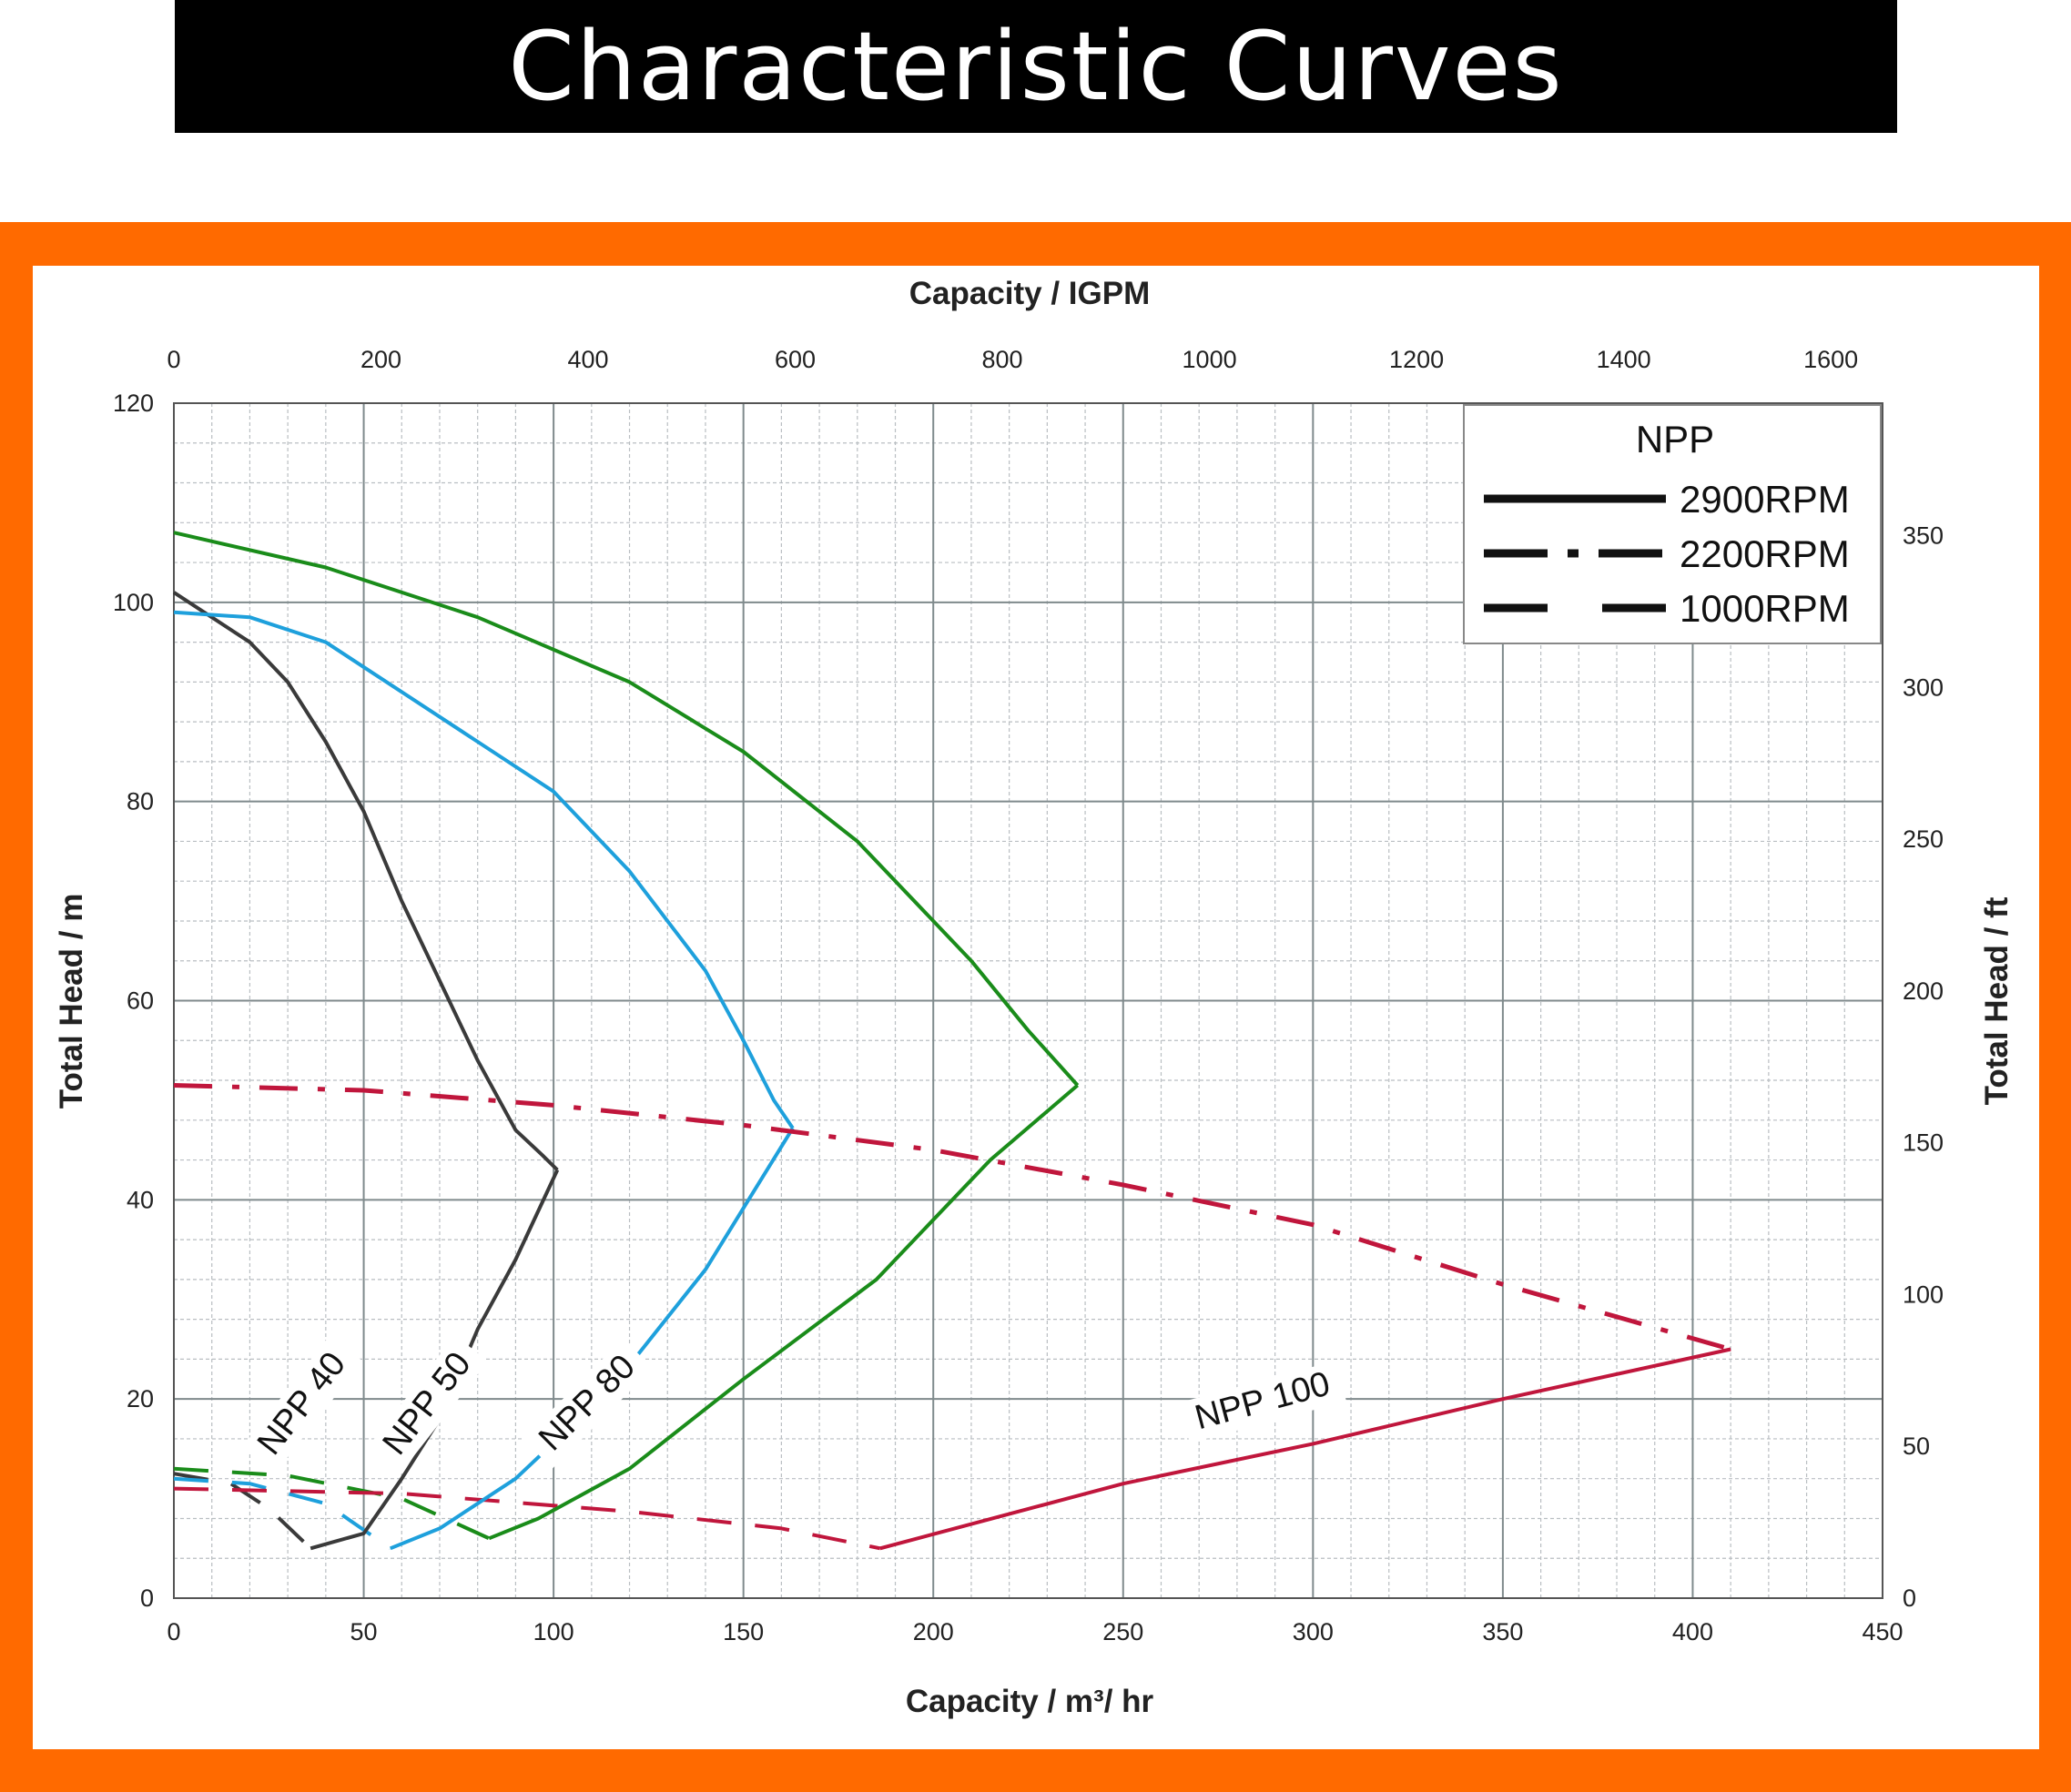 This screenshot has width=2071, height=1792. Describe the element at coordinates (1693, 1631) in the screenshot. I see `x-tick-label: 400` at that location.